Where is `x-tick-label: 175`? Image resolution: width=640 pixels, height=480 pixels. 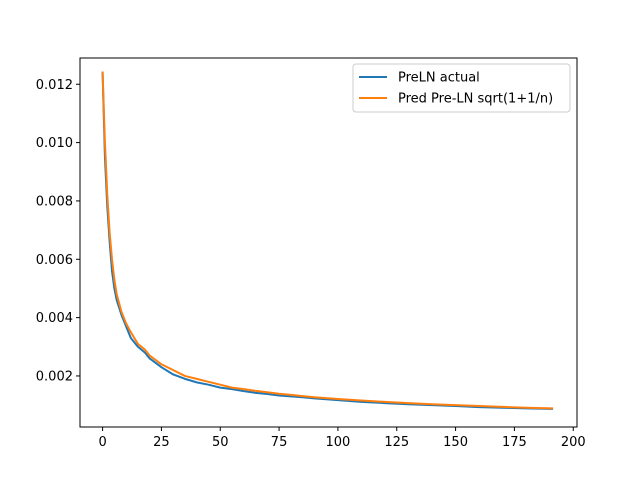
x-tick-label: 175 is located at coordinates (514, 442).